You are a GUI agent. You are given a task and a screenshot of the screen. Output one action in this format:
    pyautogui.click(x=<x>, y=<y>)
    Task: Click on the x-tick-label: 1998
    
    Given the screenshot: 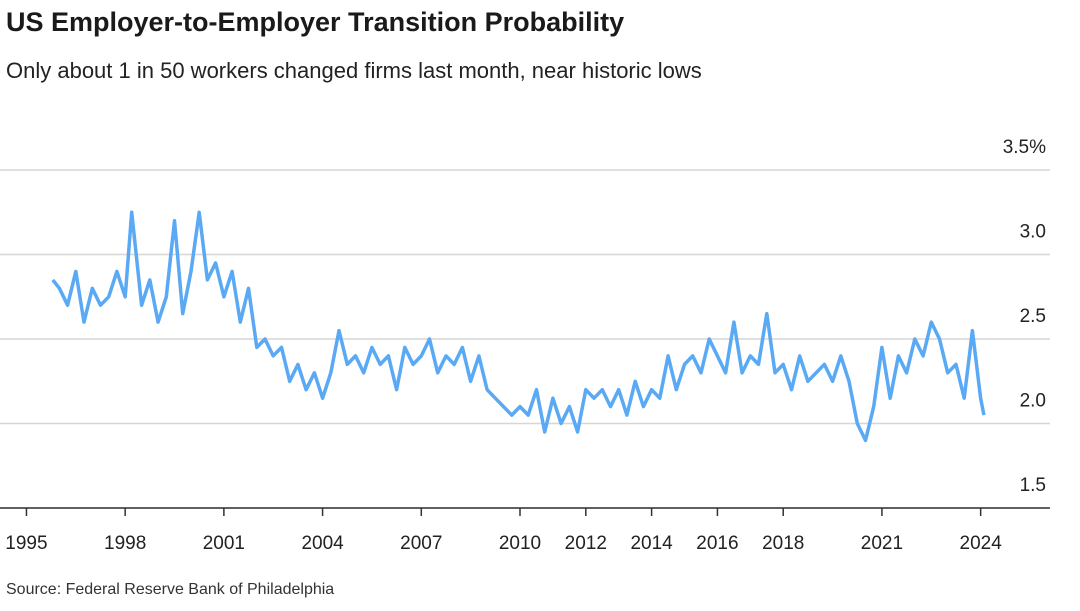 What is the action you would take?
    pyautogui.click(x=125, y=543)
    